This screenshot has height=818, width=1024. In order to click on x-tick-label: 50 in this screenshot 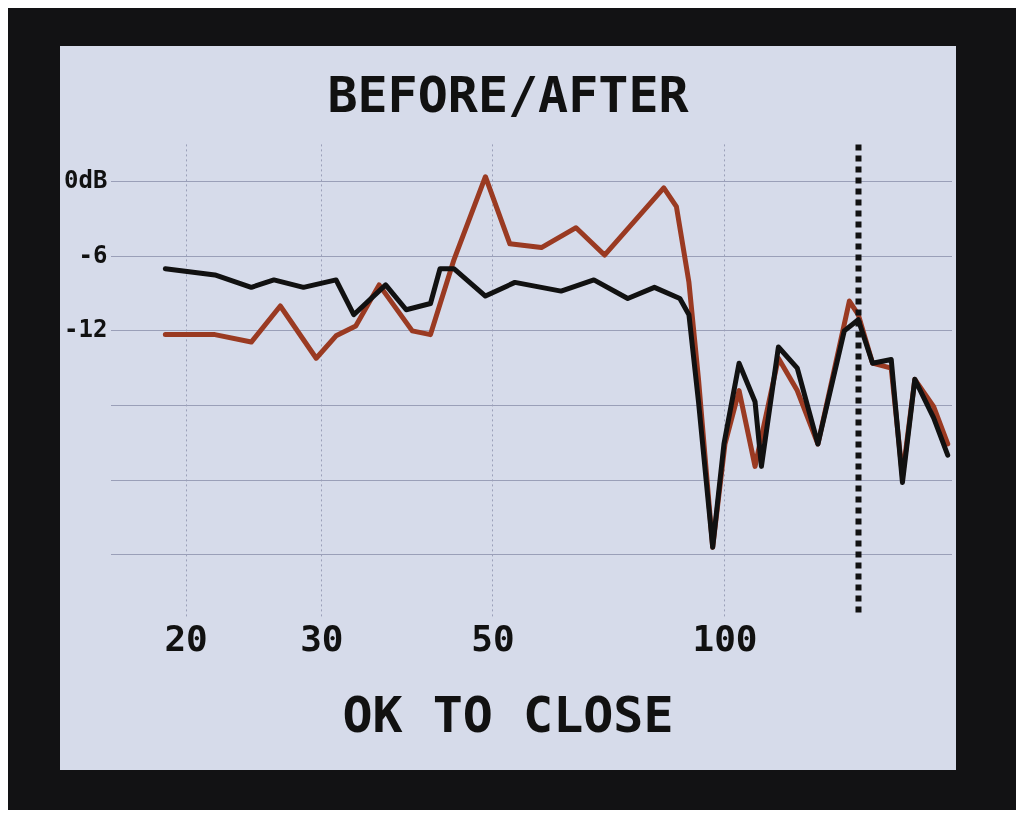, I will do `click(493, 638)`.